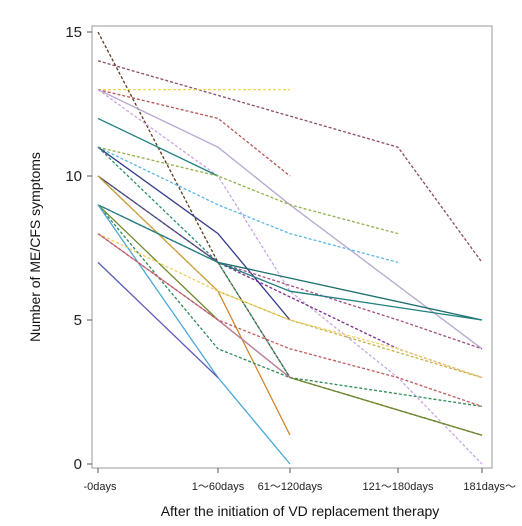 The image size is (522, 526). Describe the element at coordinates (35, 247) in the screenshot. I see `y-axis-title: Number of ME/CFS symptoms` at that location.